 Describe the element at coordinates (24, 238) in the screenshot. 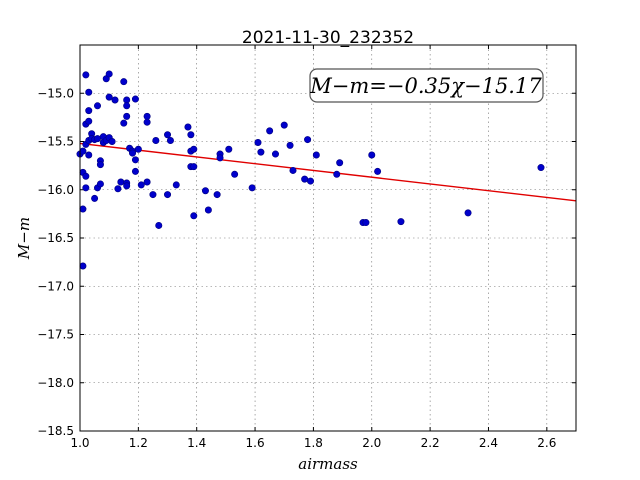

I see `y-axis-label: M−m` at that location.